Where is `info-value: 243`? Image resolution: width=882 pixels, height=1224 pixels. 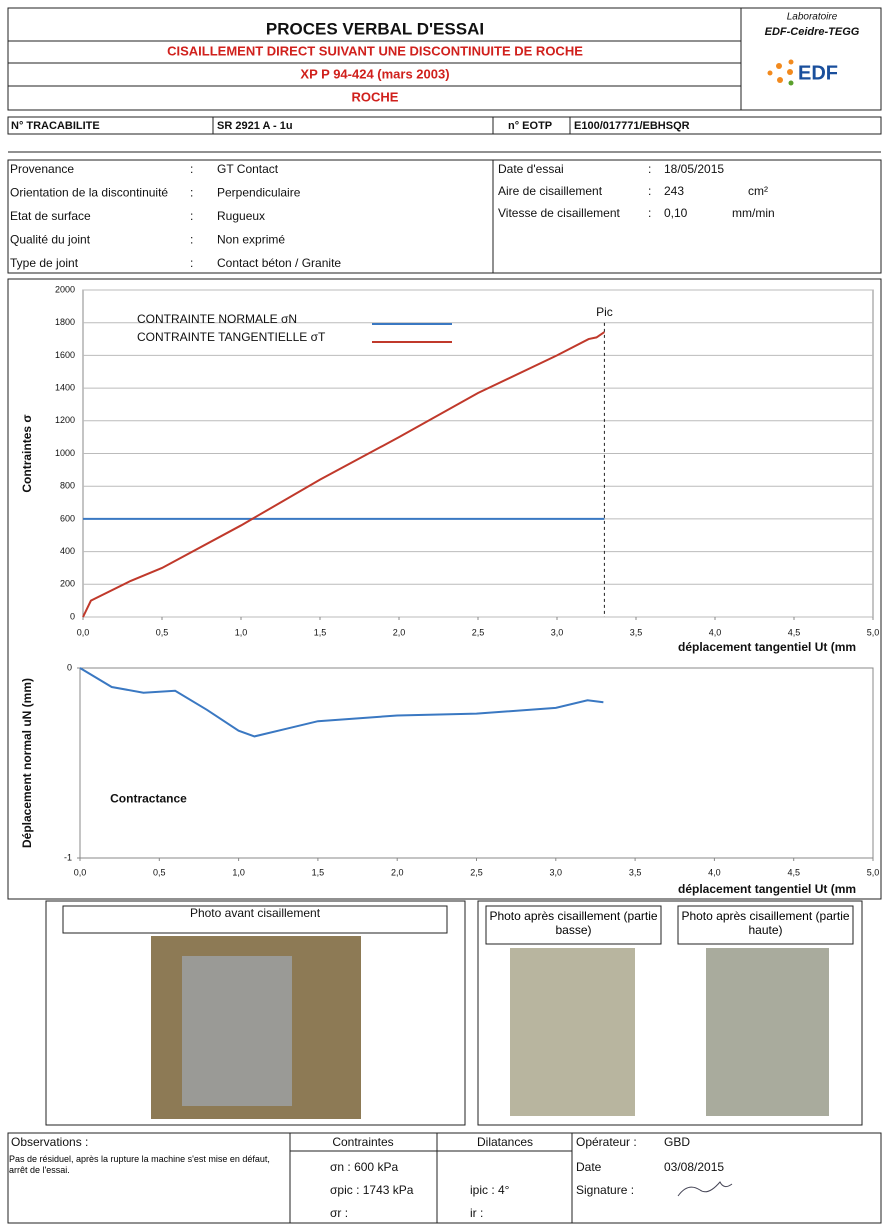
info-value: 243 is located at coordinates (674, 191).